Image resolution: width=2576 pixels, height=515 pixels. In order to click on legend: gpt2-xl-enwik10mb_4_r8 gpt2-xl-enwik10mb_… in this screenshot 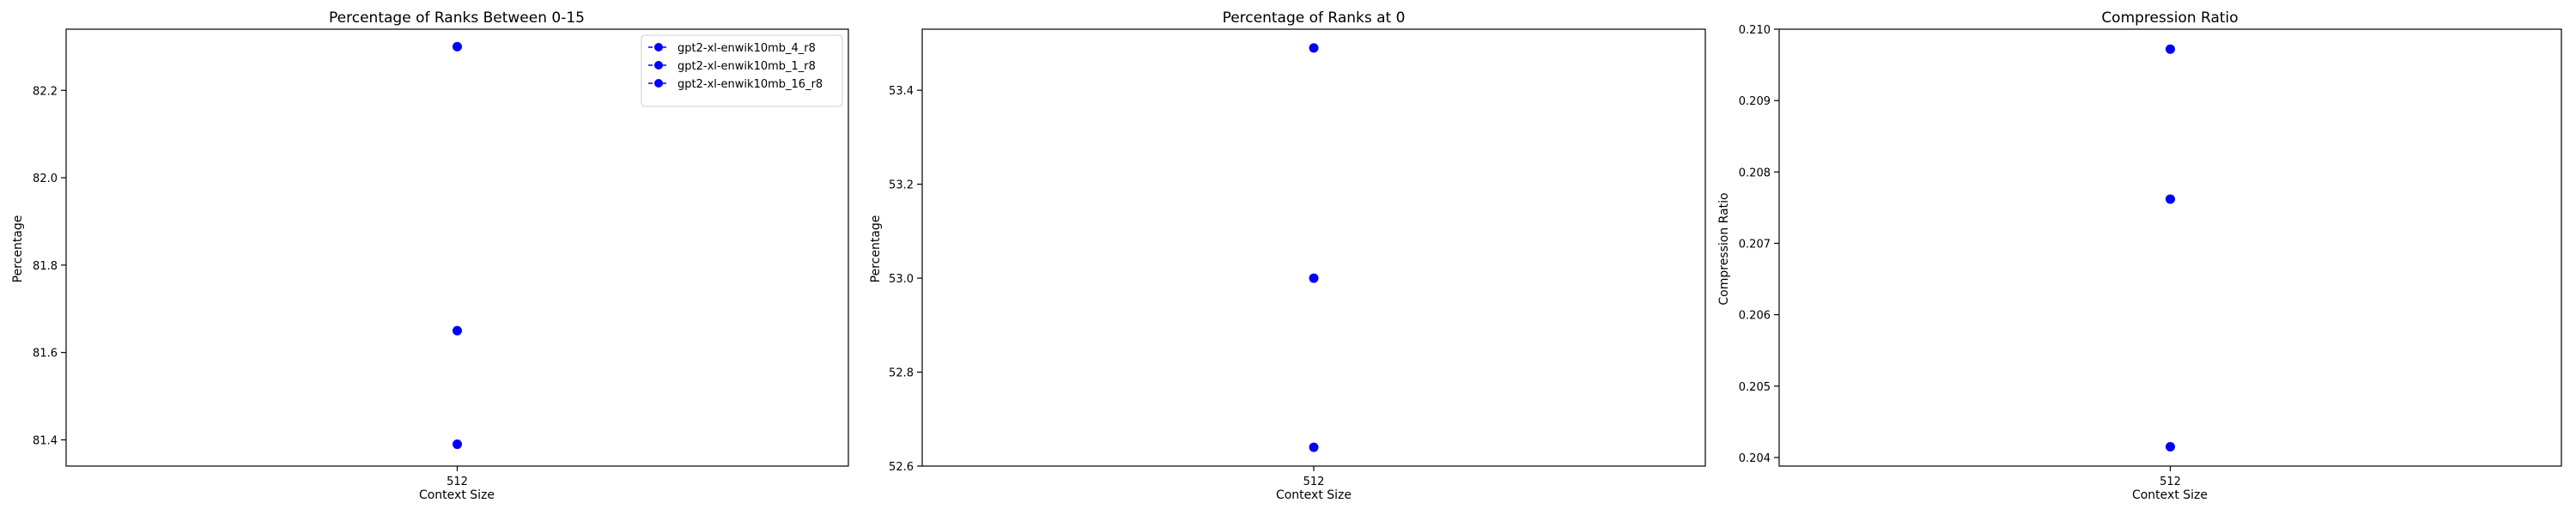, I will do `click(742, 70)`.